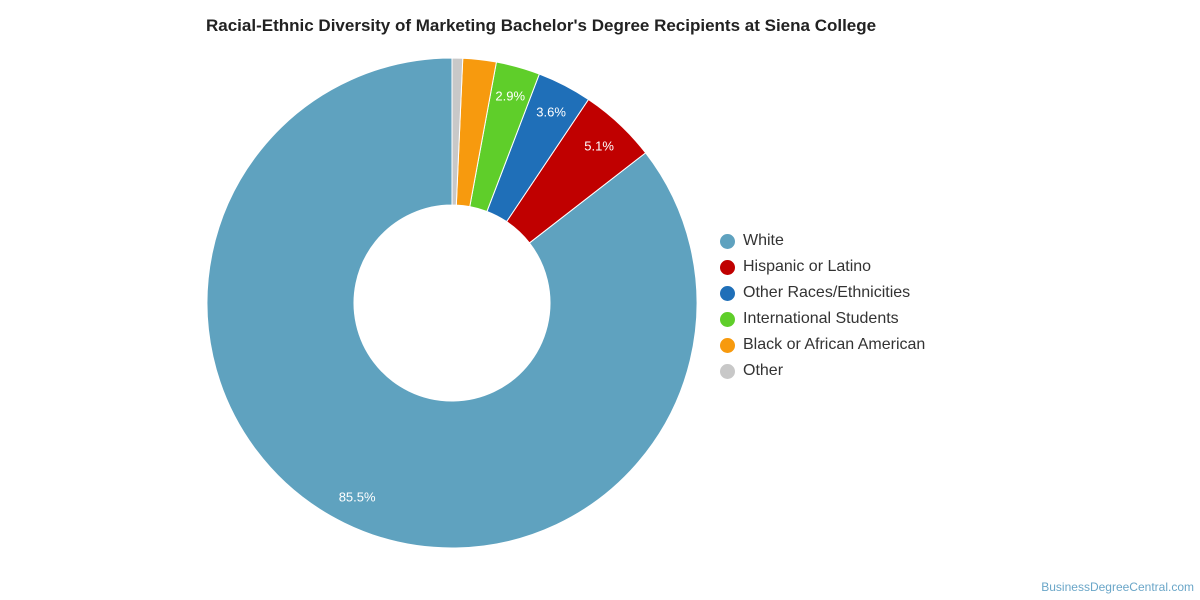  Describe the element at coordinates (807, 266) in the screenshot. I see `legend-label: Hispanic or Latino` at that location.